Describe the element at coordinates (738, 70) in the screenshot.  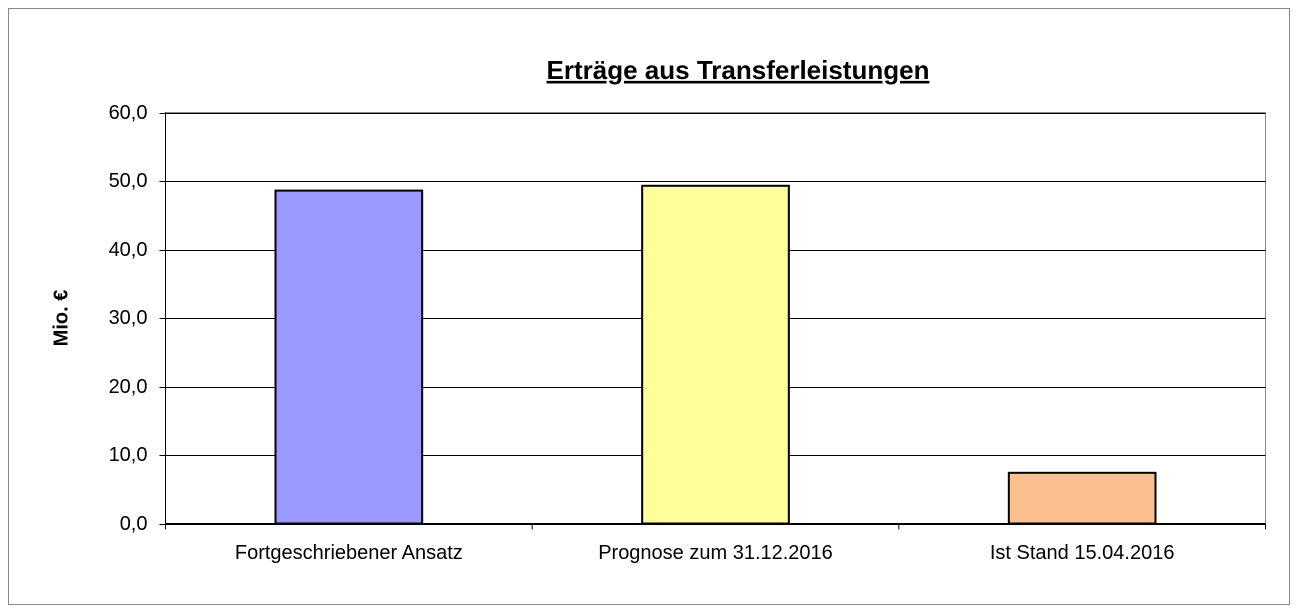
I see `chart-title: Erträge aus Transferleistungen` at that location.